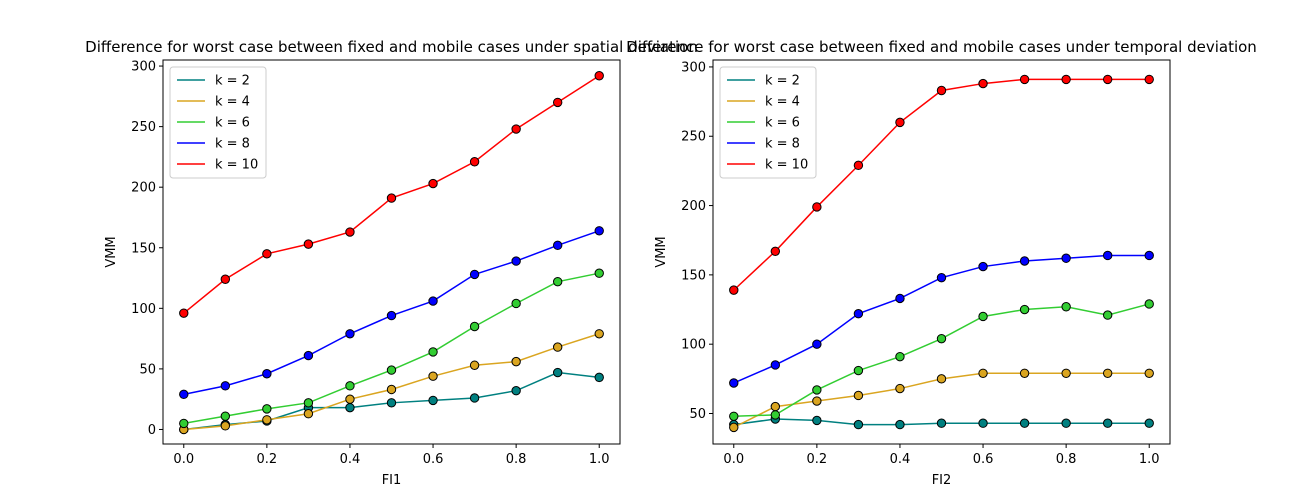  I want to click on legend-label: k = 6, so click(232, 123).